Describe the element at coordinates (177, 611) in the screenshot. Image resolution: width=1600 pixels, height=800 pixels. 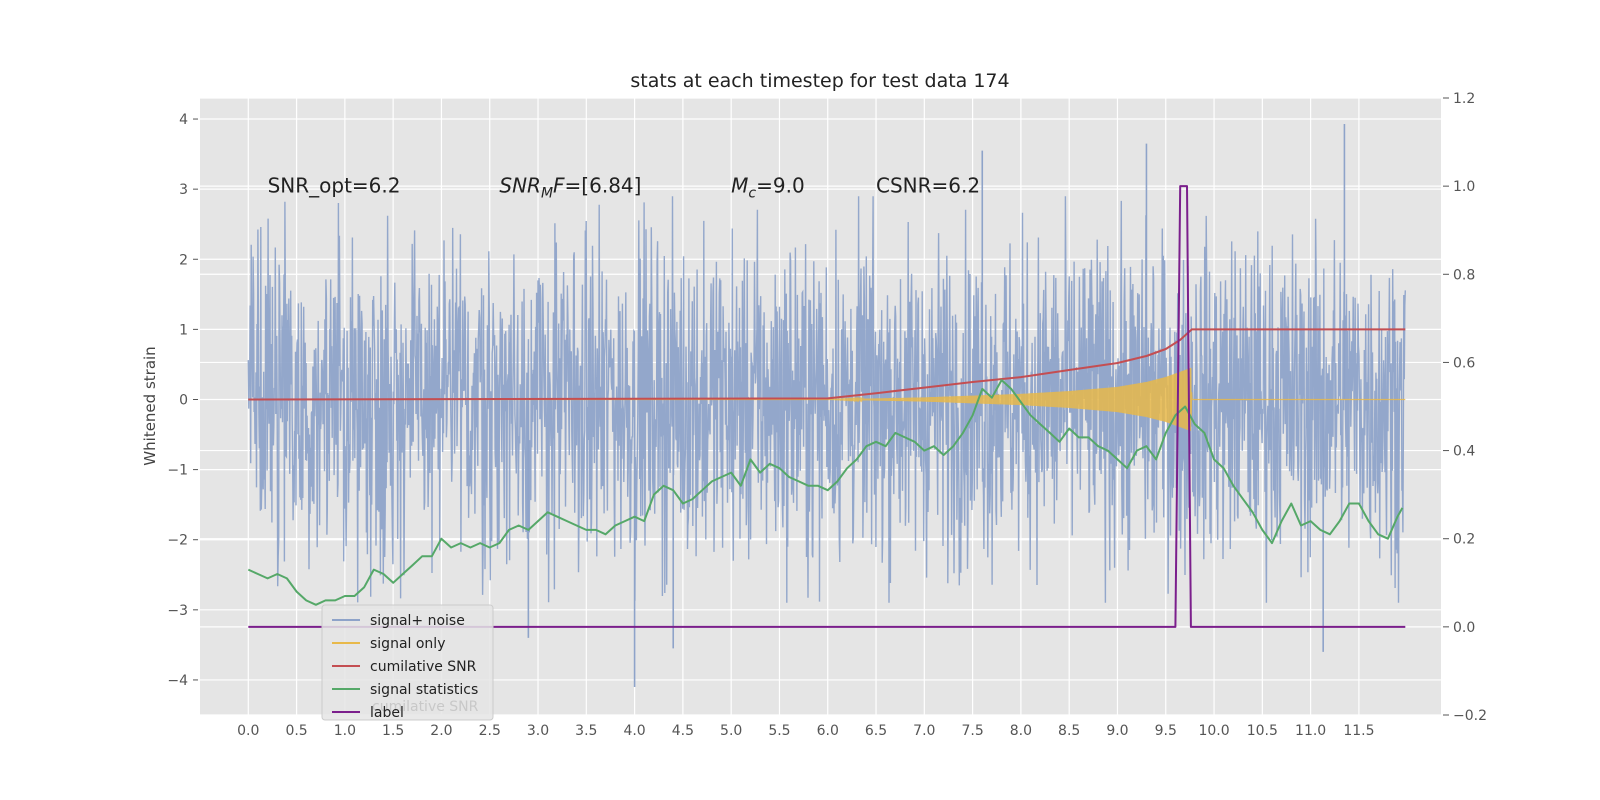
I see `y-tick-label: −3` at that location.